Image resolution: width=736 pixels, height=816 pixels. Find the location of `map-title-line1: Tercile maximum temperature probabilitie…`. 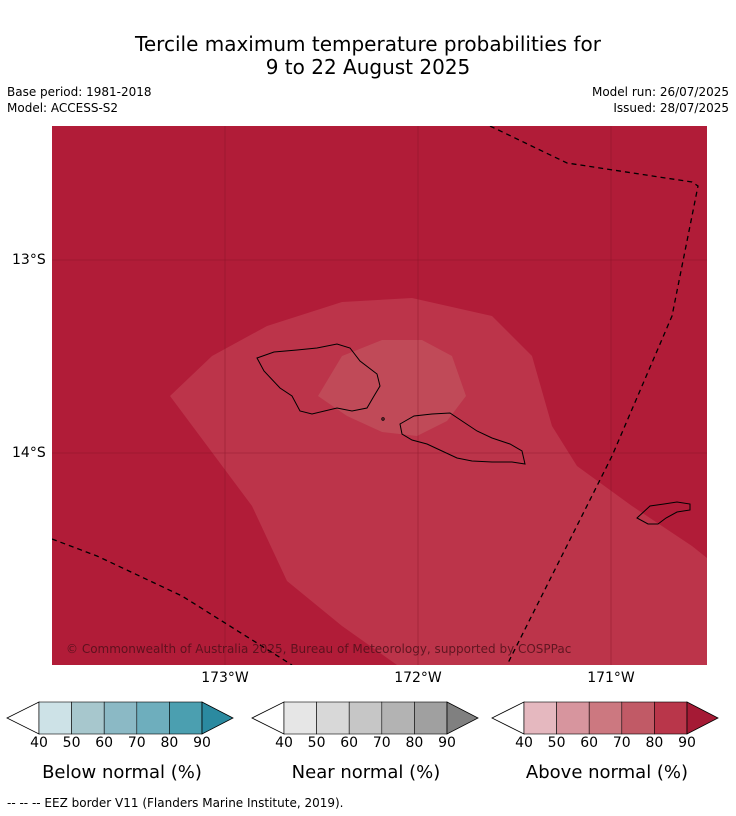

map-title-line1: Tercile maximum temperature probabilitie… is located at coordinates (368, 44).